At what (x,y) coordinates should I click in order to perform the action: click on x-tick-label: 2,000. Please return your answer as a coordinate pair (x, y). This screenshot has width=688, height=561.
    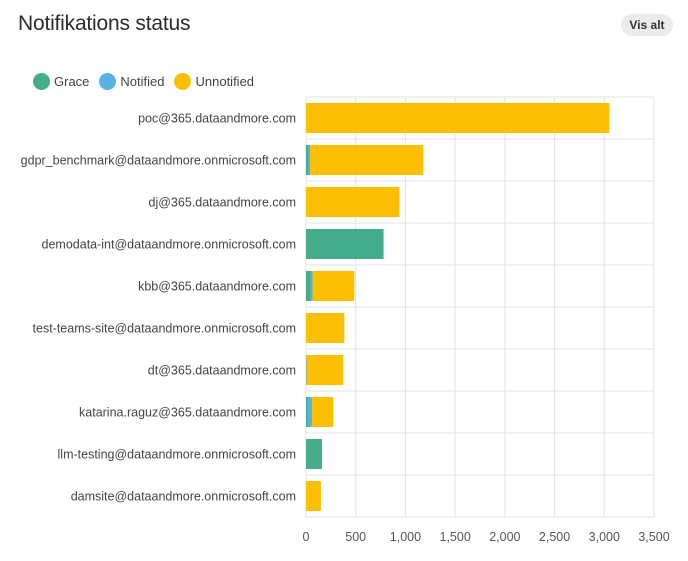
    Looking at the image, I should click on (504, 537).